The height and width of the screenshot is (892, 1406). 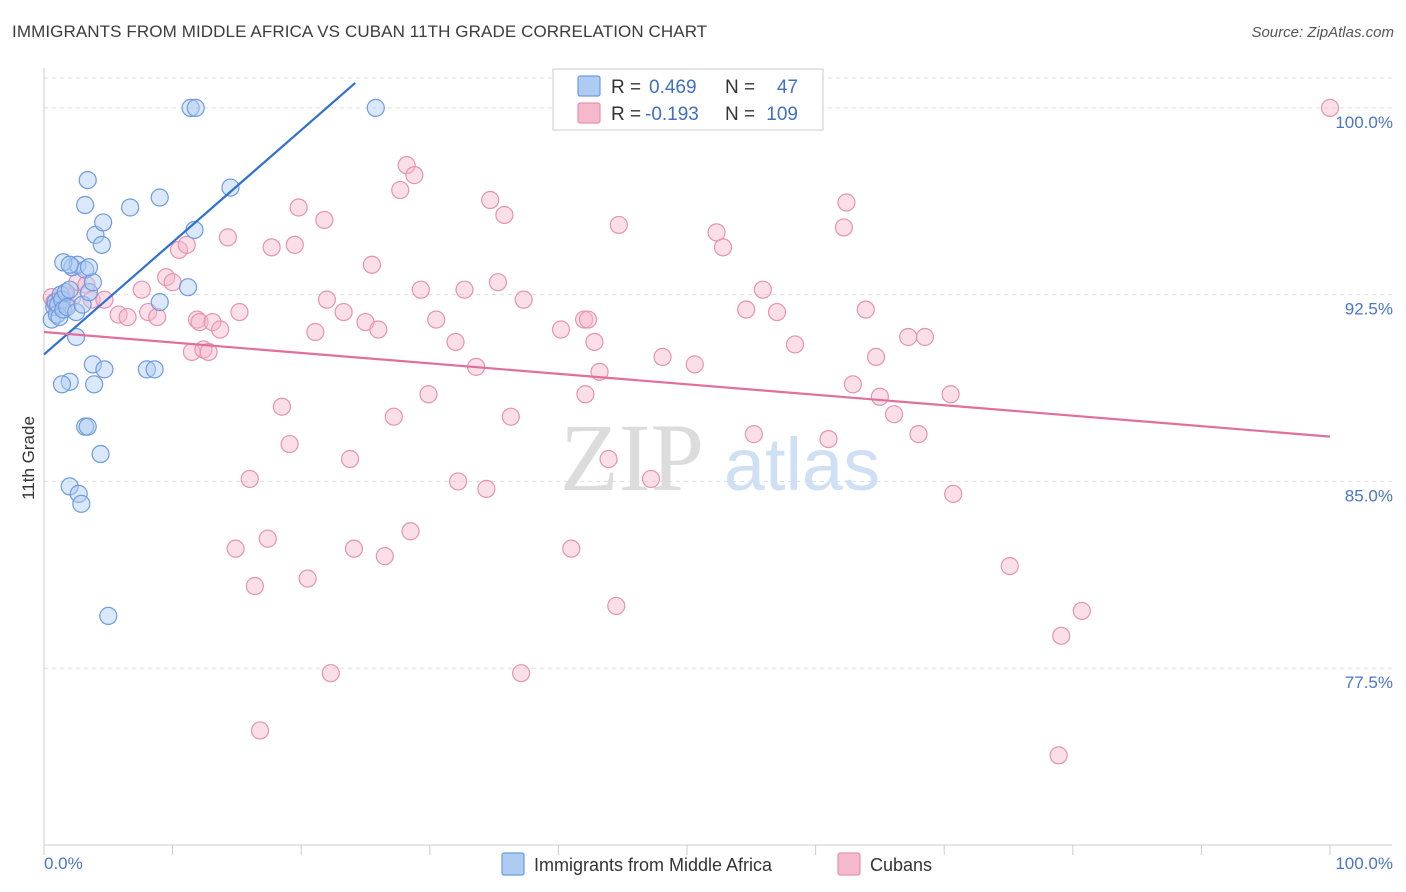 What do you see at coordinates (740, 114) in the screenshot?
I see `legend-n-label-pink: N =` at bounding box center [740, 114].